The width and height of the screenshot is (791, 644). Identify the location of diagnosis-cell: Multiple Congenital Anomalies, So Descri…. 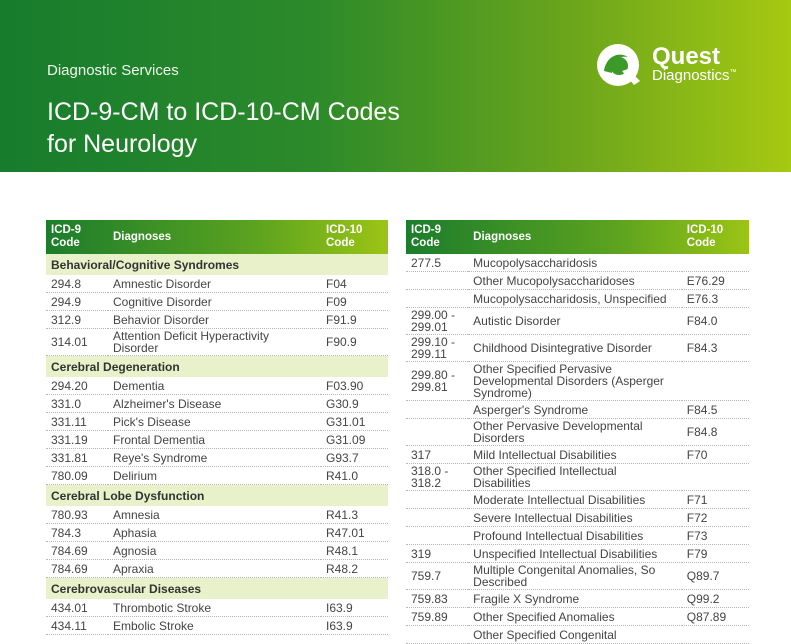
(575, 576).